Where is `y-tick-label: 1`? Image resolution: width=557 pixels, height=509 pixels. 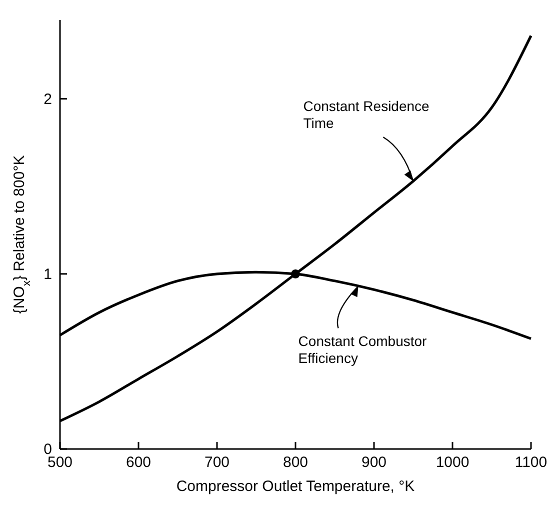
y-tick-label: 1 is located at coordinates (48, 274).